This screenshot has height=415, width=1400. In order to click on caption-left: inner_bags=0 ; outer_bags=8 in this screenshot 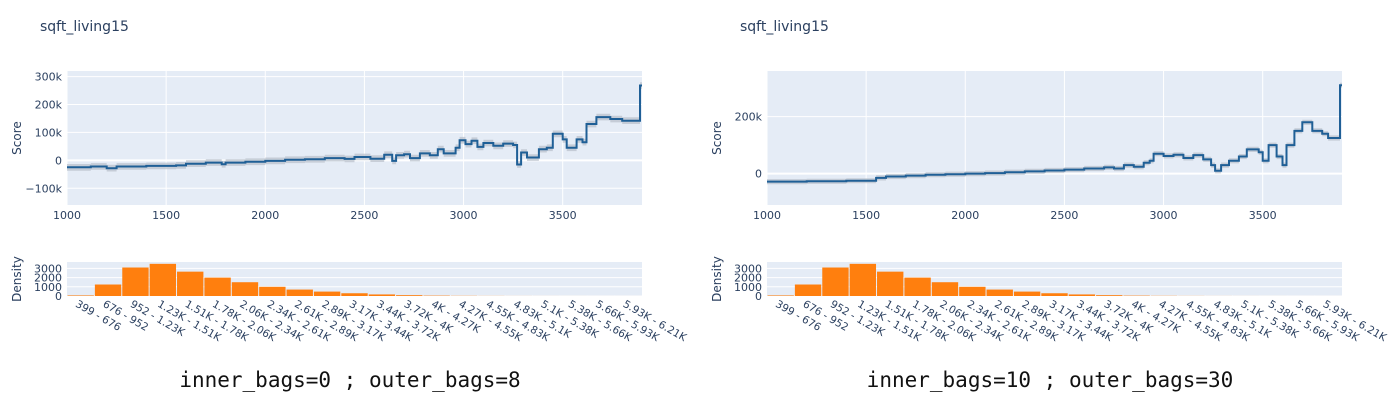, I will do `click(350, 380)`.